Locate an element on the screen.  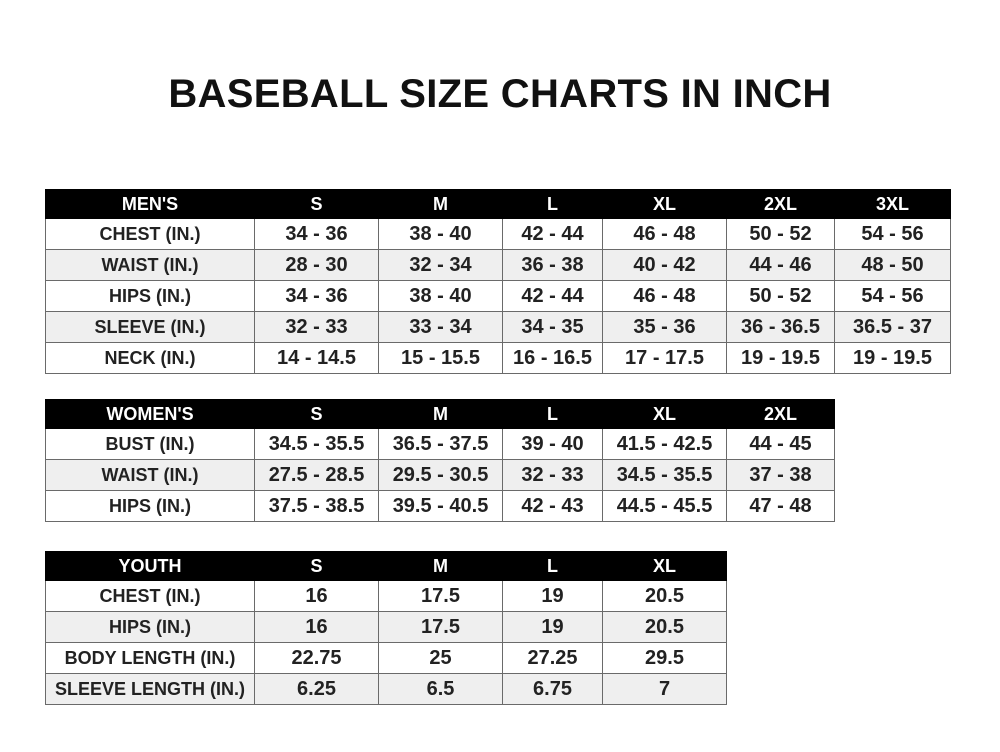
size-value: 29.5 - 30.5 is located at coordinates (440, 475).